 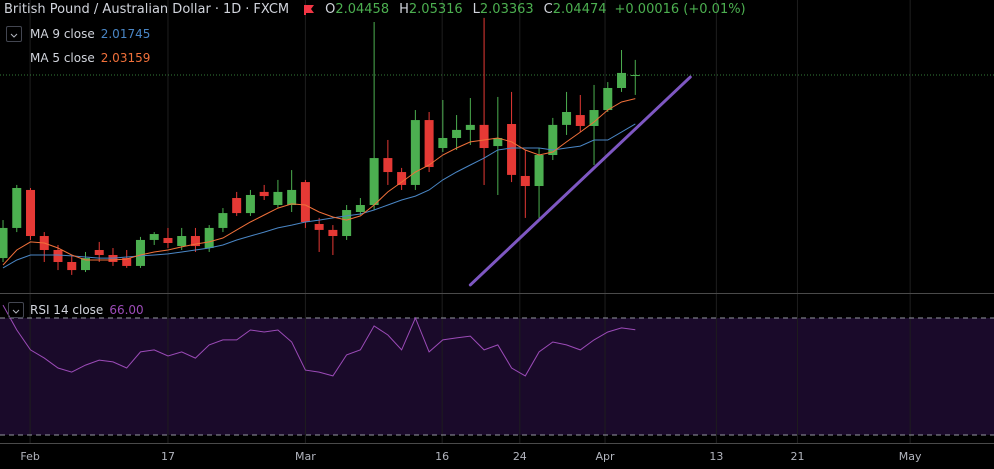 What do you see at coordinates (435, 9) in the screenshot?
I see `high-value: 2.05316` at bounding box center [435, 9].